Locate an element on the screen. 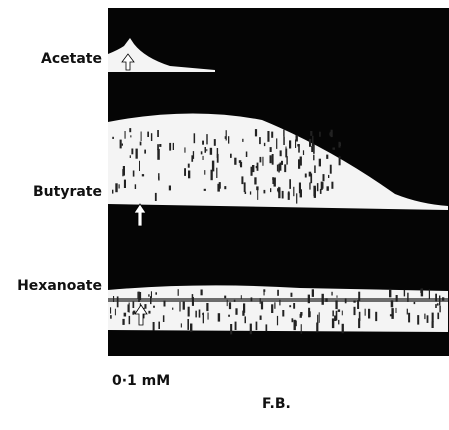 This screenshot has height=430, width=449. trace-label: Butyrate is located at coordinates (67, 192).